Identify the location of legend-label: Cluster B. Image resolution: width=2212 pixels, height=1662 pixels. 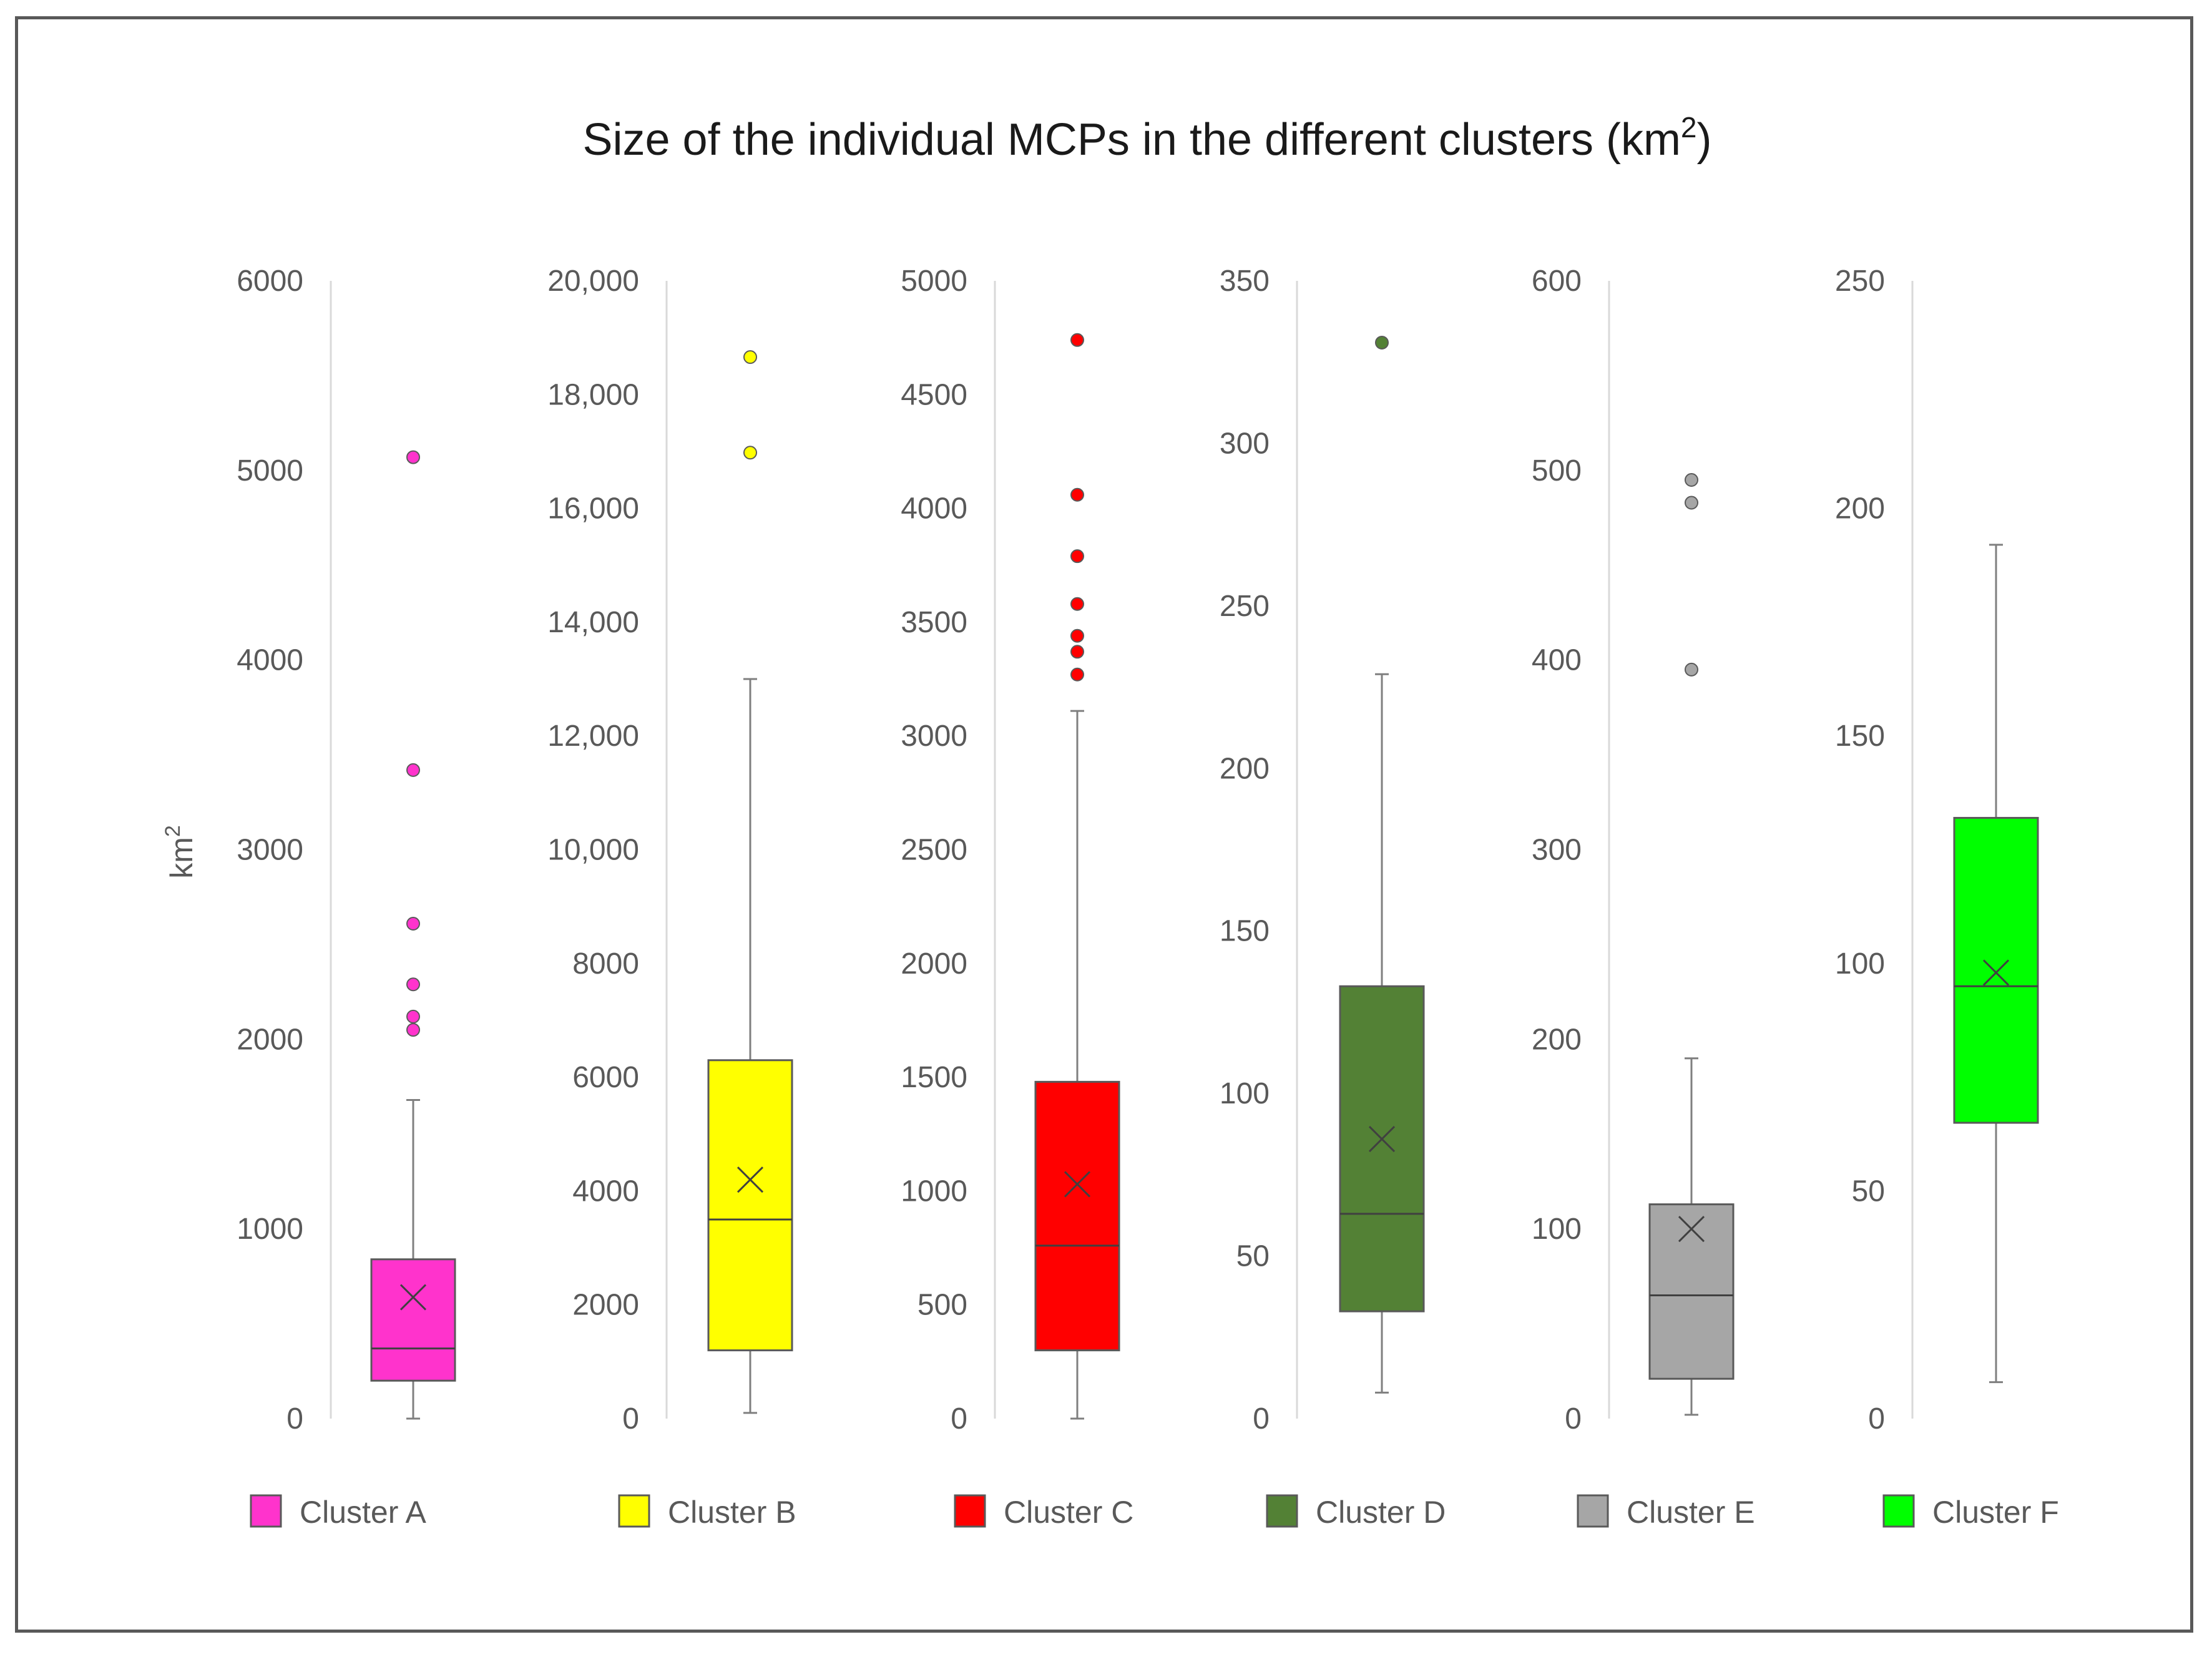
(732, 1512).